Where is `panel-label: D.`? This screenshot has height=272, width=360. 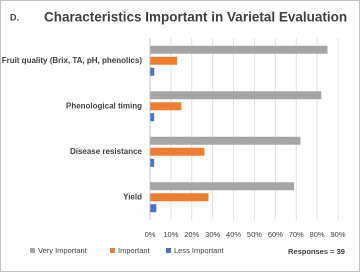 panel-label: D. is located at coordinates (14, 17).